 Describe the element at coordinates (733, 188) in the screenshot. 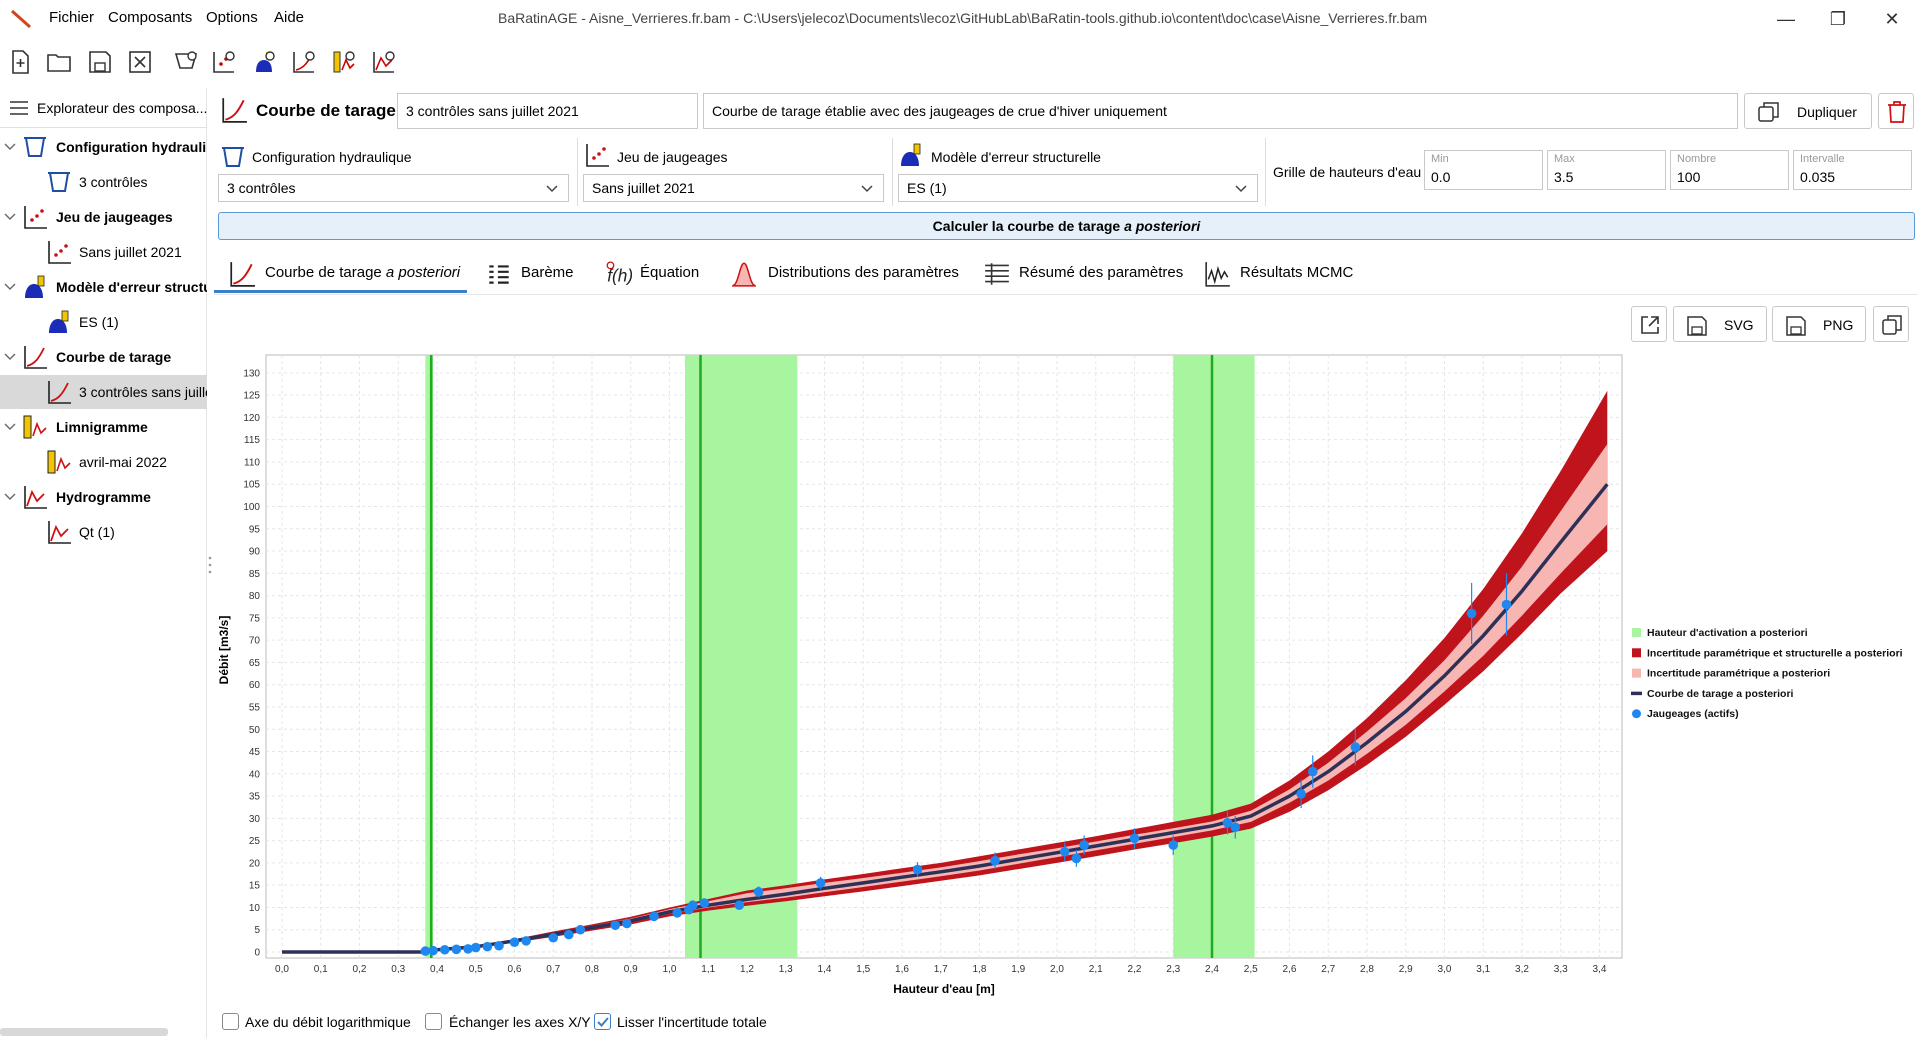

I see `gaugings-select: Sans juillet 2021` at that location.